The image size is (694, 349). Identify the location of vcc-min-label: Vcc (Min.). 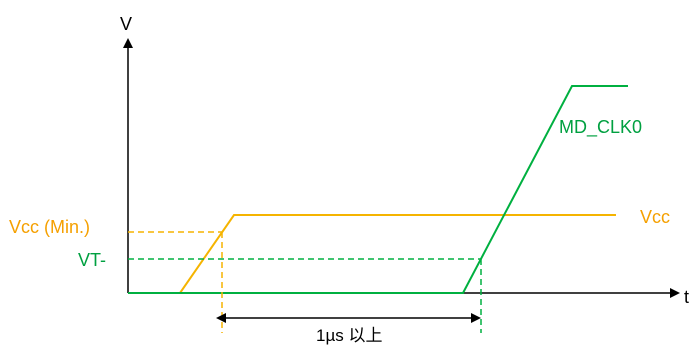
(49, 227).